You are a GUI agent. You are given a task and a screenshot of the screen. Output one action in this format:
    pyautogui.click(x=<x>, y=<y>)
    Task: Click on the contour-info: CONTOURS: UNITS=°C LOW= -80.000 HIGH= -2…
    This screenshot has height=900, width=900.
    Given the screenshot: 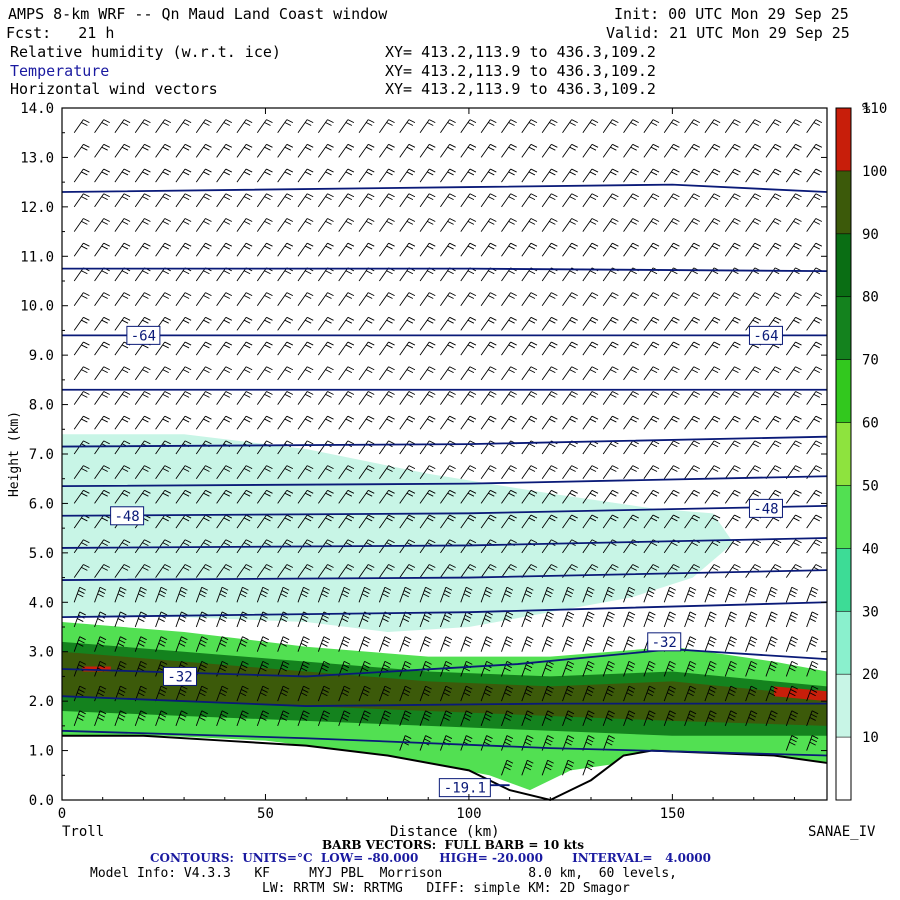 What is the action you would take?
    pyautogui.click(x=431, y=858)
    